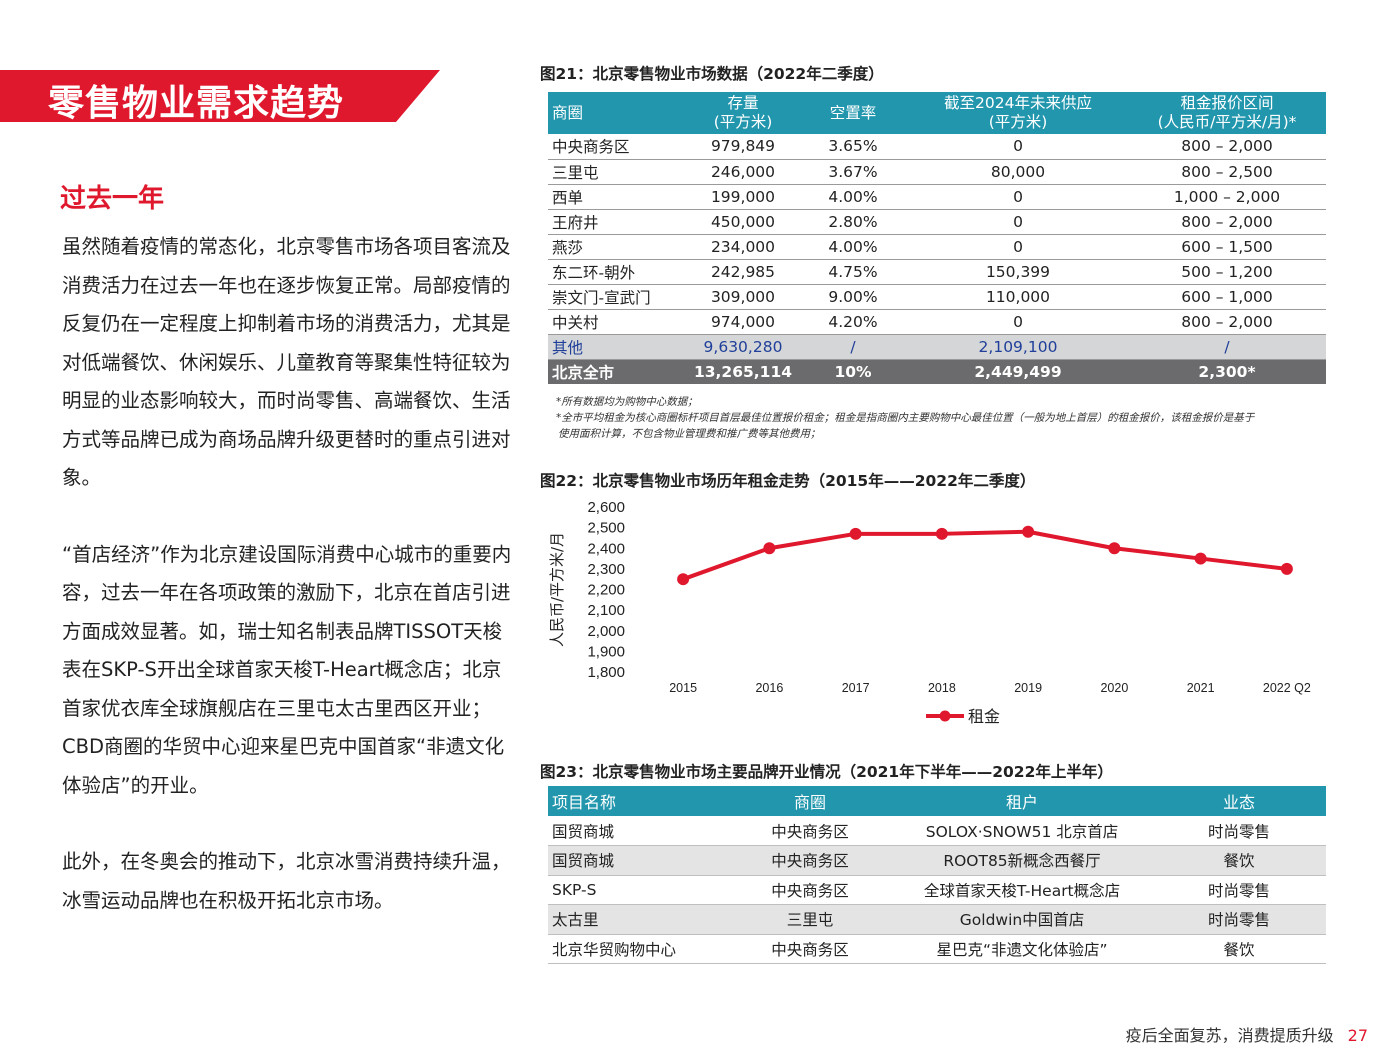  I want to click on table-row: 太古里 三里屯 Goldwin中国首店 时尚零售, so click(937, 919).